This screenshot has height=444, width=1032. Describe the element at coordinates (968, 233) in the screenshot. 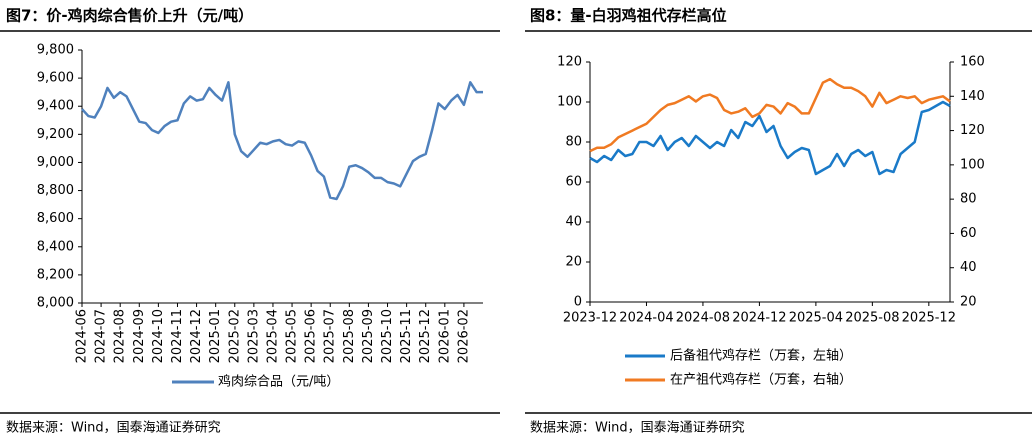

I see `y2-tick-label: 60` at that location.